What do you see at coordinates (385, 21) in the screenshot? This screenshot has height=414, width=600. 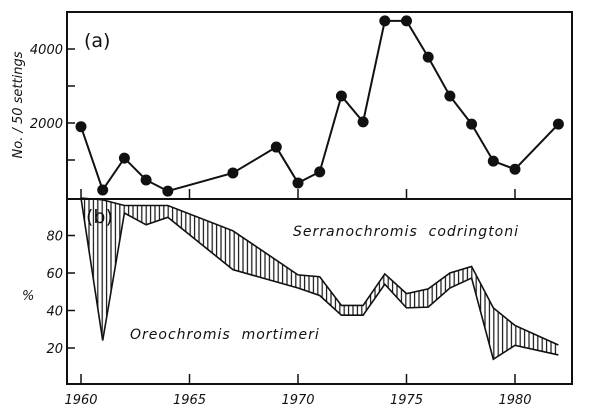 I see `data-point-1974` at bounding box center [385, 21].